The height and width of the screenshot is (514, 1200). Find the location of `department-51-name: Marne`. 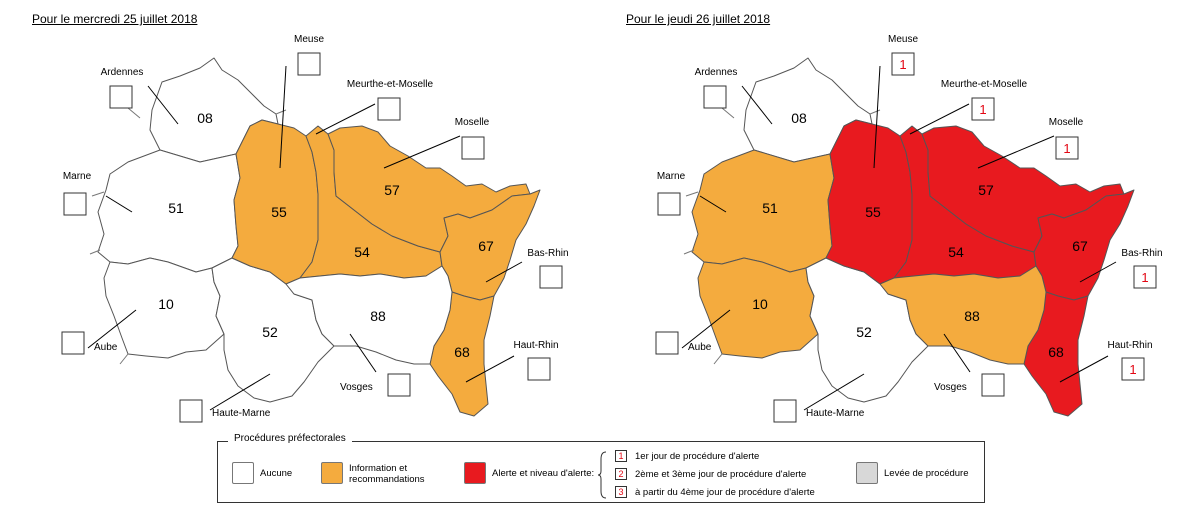

department-51-name: Marne is located at coordinates (671, 176).